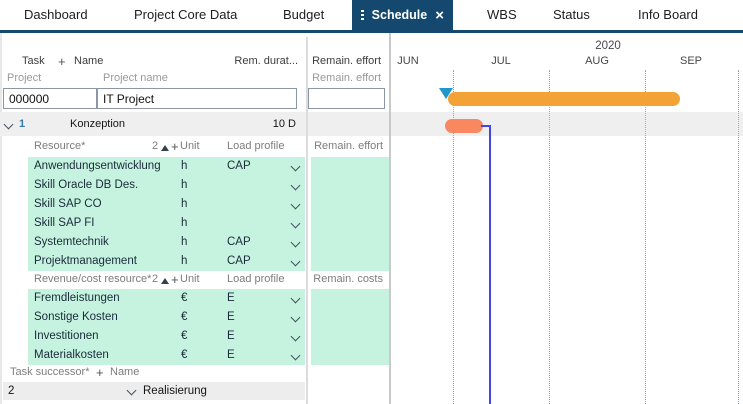 The height and width of the screenshot is (404, 743). I want to click on project-gantt-bar, so click(564, 99).